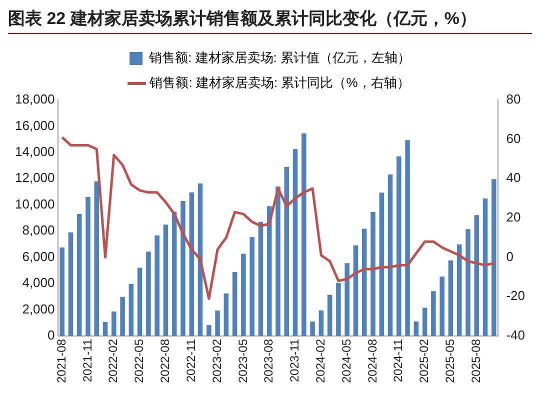 The image size is (540, 414). What do you see at coordinates (372, 361) in the screenshot?
I see `x-tick-label: 2024-08` at bounding box center [372, 361].